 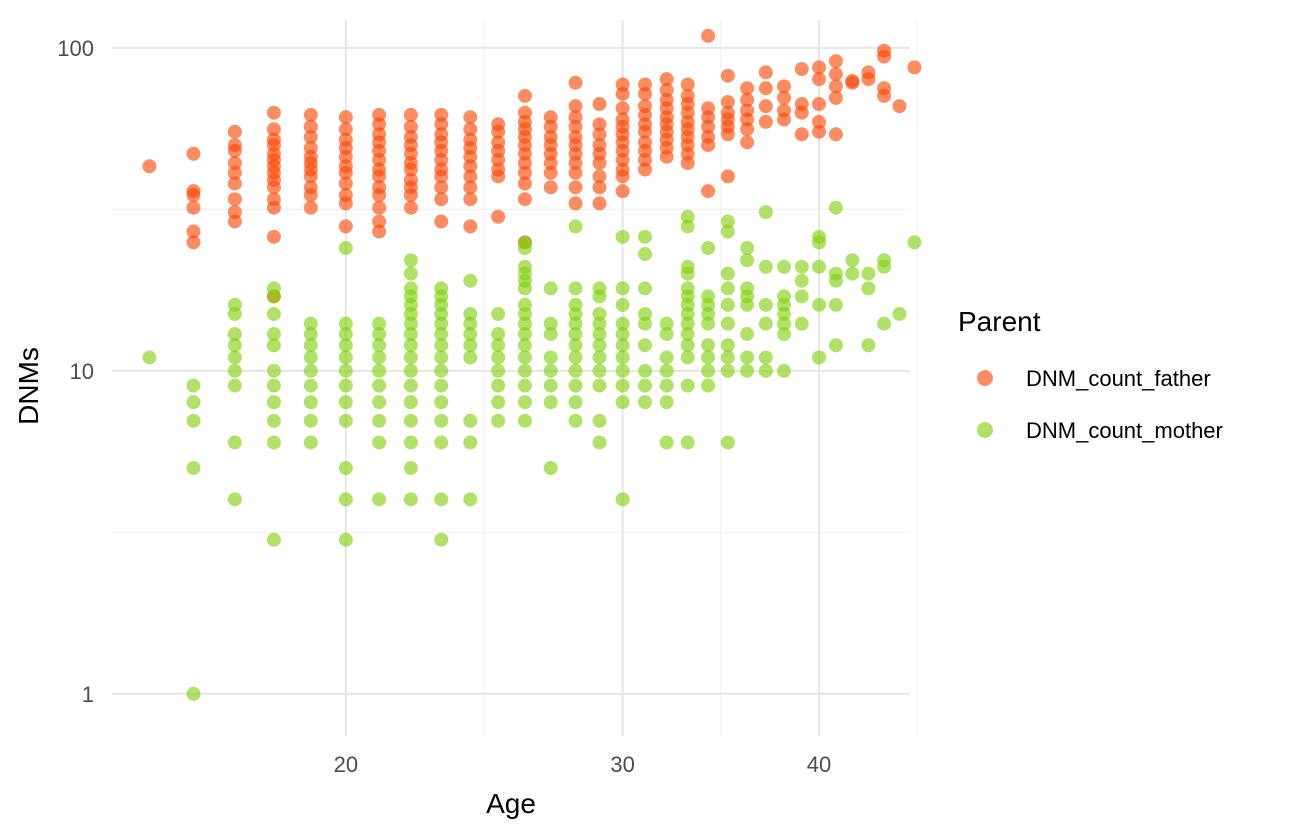 I want to click on legend-title: Parent, so click(x=999, y=321).